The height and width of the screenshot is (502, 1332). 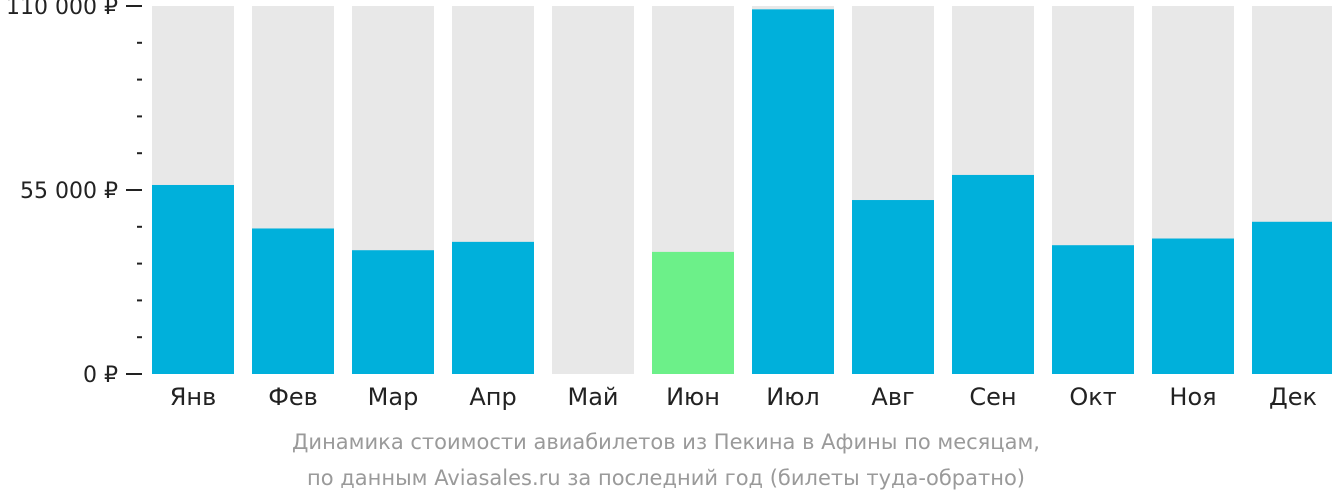 What do you see at coordinates (492, 397) in the screenshot?
I see `x-tick-label: Апр` at bounding box center [492, 397].